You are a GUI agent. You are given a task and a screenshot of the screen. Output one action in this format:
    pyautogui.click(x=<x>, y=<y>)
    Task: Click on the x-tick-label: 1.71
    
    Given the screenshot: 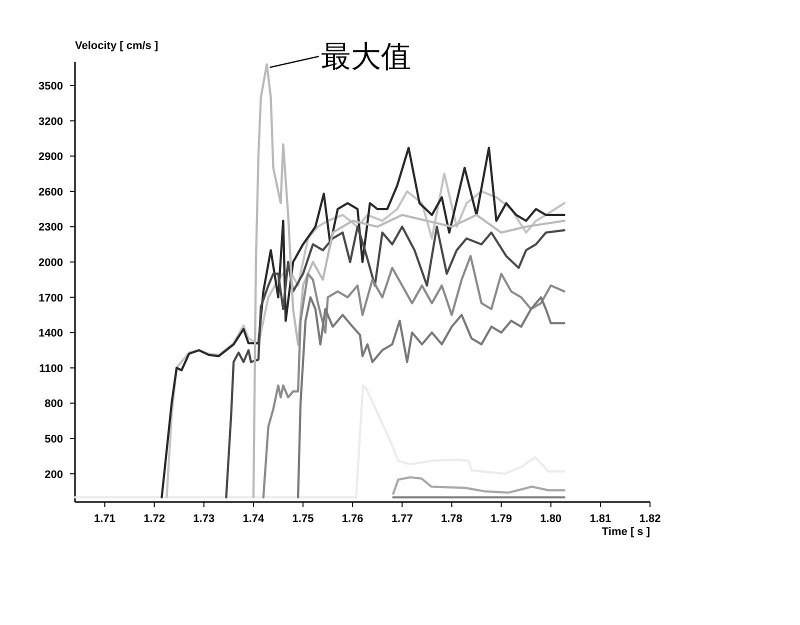 What is the action you would take?
    pyautogui.click(x=105, y=519)
    